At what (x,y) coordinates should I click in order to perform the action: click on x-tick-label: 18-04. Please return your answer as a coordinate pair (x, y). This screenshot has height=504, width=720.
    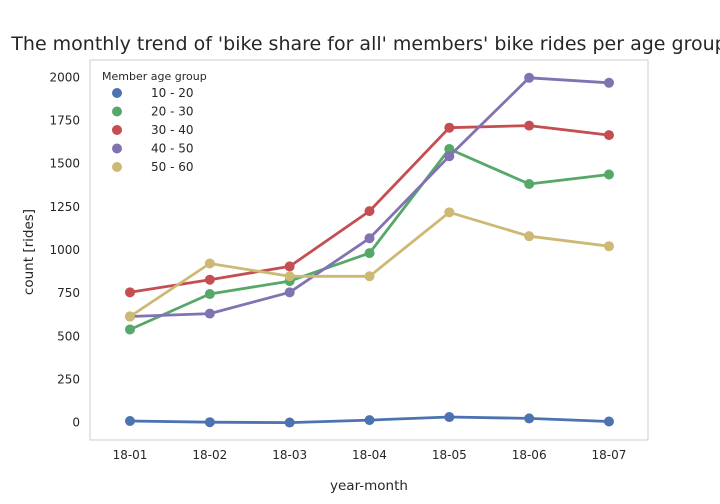
    Looking at the image, I should click on (369, 455).